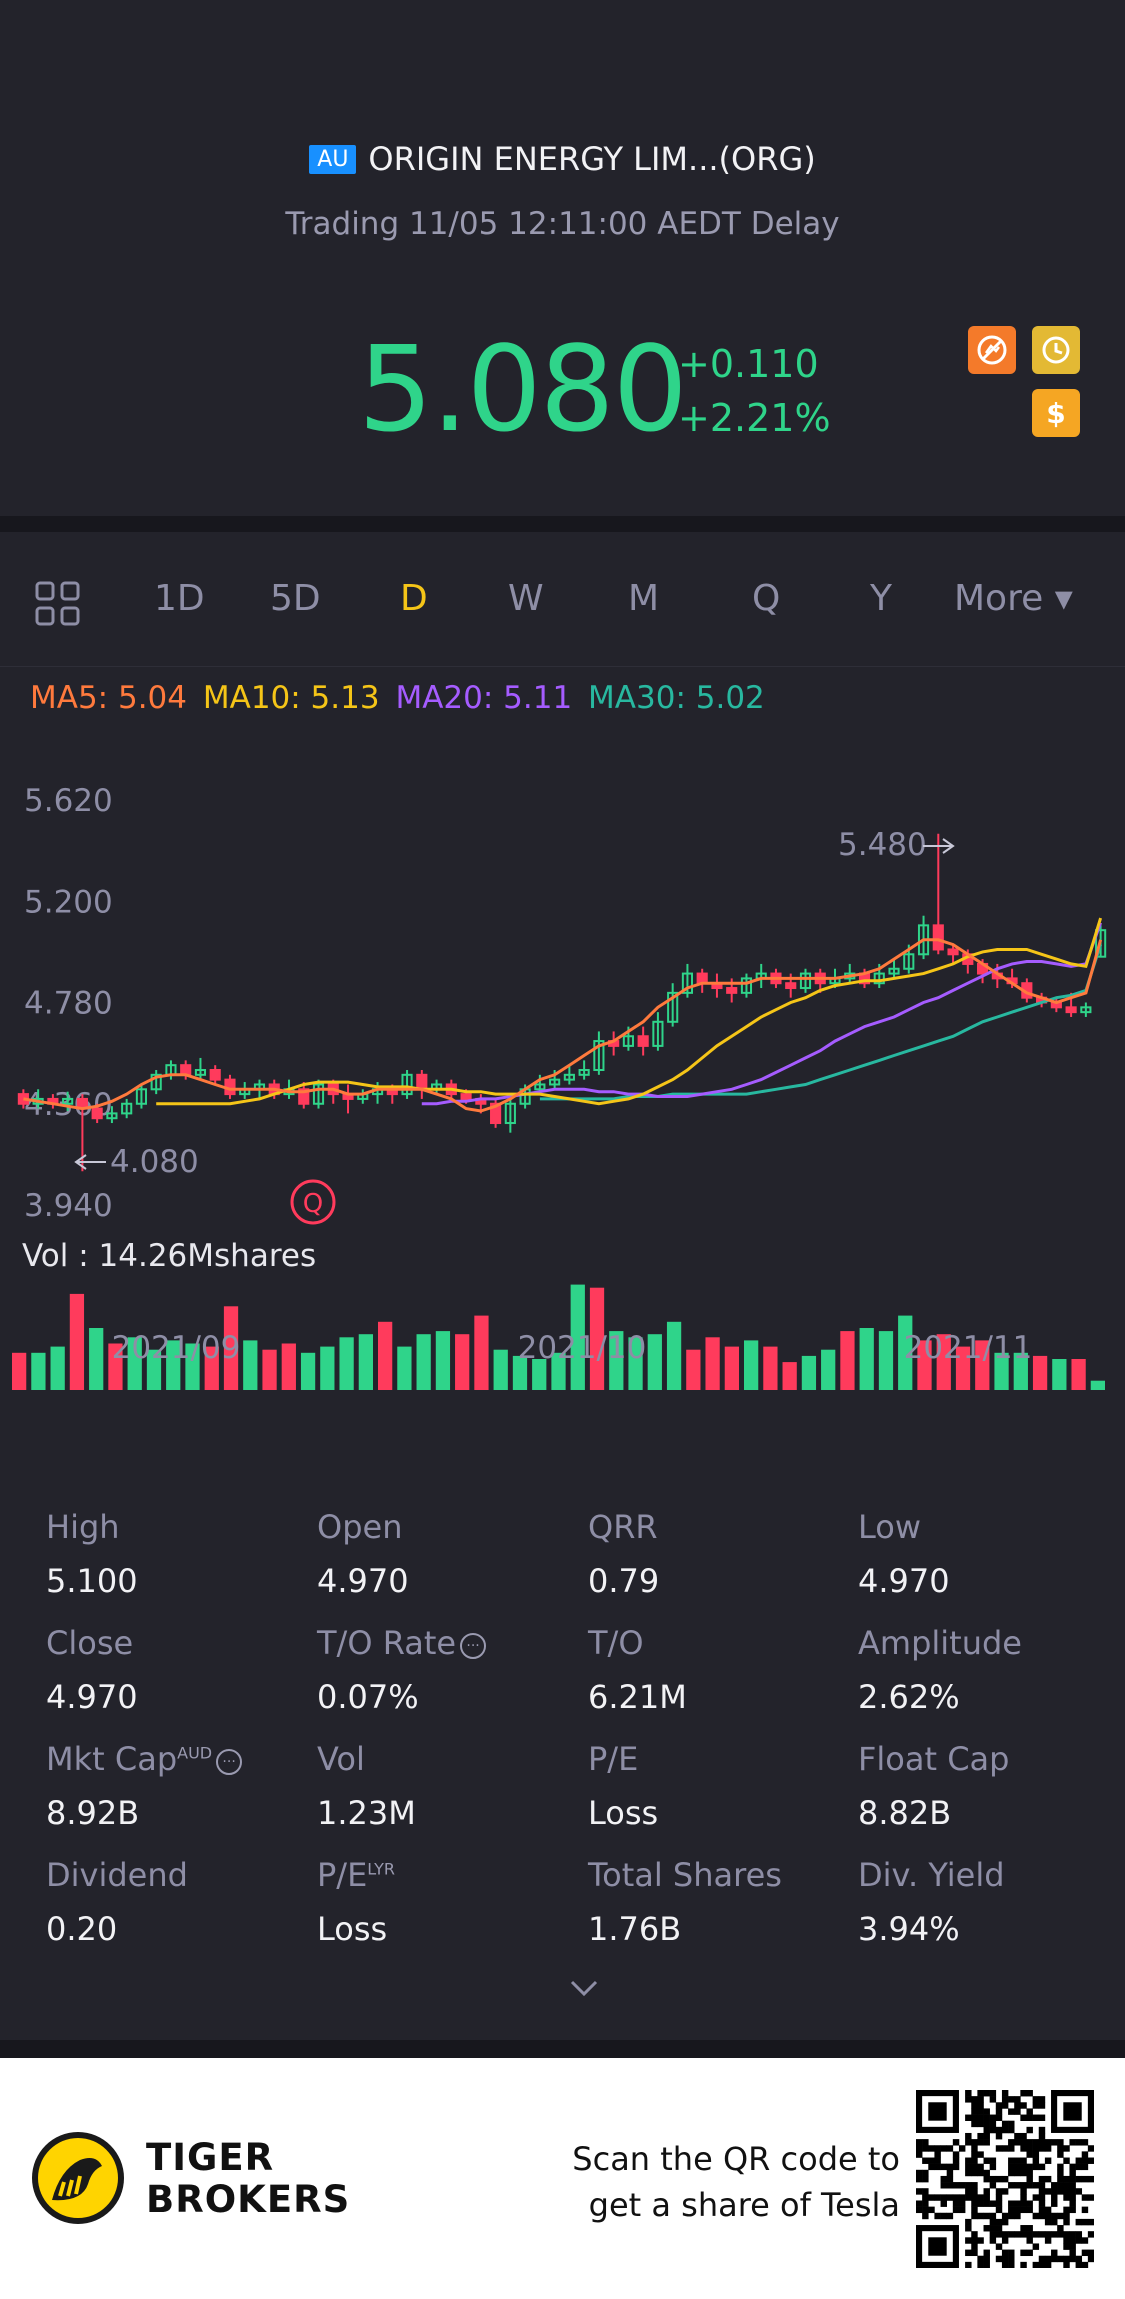 The image size is (1125, 2299). Describe the element at coordinates (313, 1202) in the screenshot. I see `q-marker-icon` at that location.